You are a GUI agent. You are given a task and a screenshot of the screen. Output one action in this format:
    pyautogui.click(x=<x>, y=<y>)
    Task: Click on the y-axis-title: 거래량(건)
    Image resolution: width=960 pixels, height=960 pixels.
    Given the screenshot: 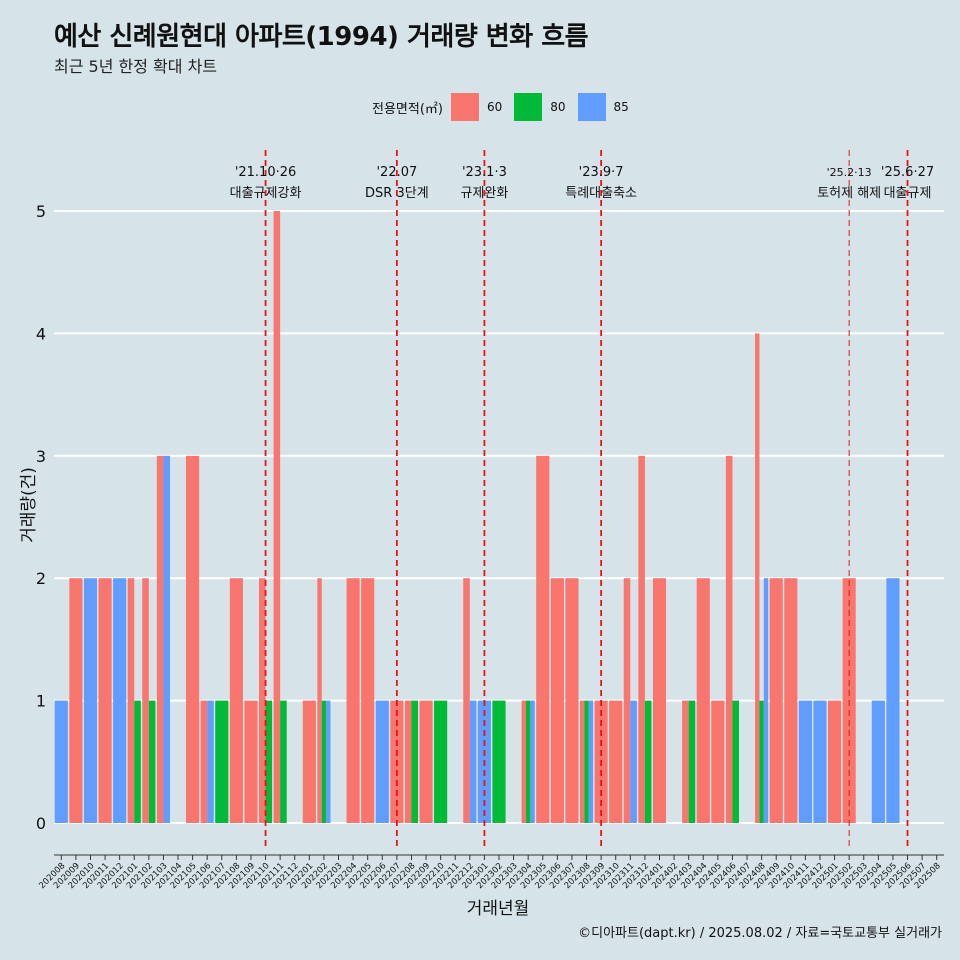 What is the action you would take?
    pyautogui.click(x=29, y=505)
    